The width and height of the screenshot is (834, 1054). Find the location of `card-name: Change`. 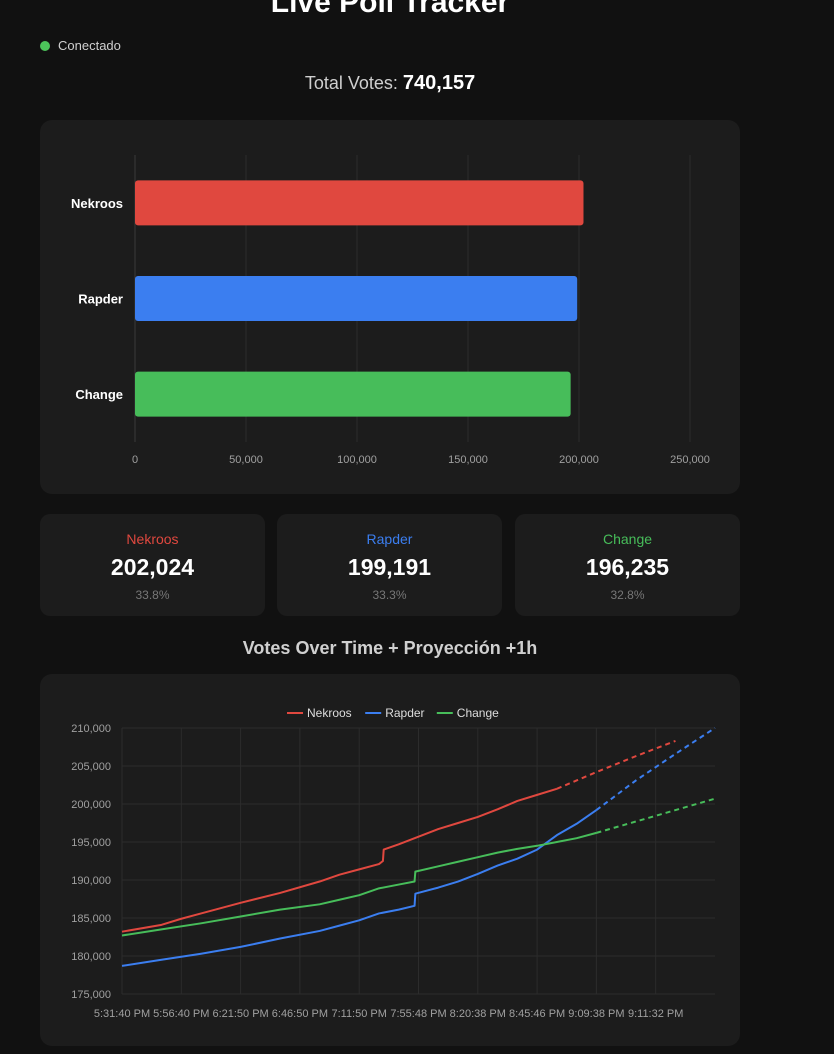

card-name: Change is located at coordinates (627, 539).